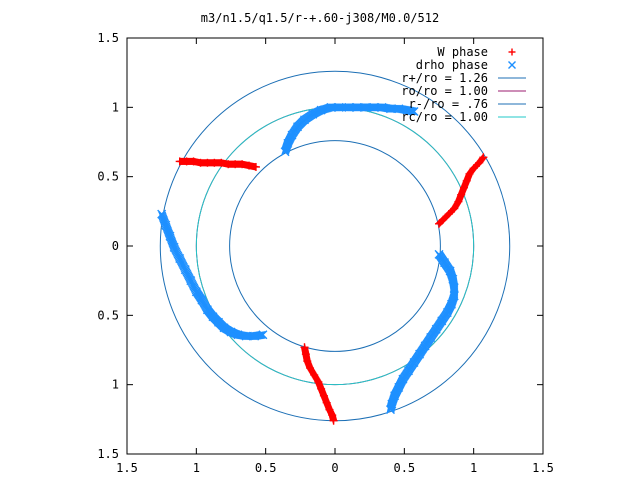 The image size is (640, 480). What do you see at coordinates (444, 78) in the screenshot?
I see `legend-label: r+/ro = 1.26` at bounding box center [444, 78].